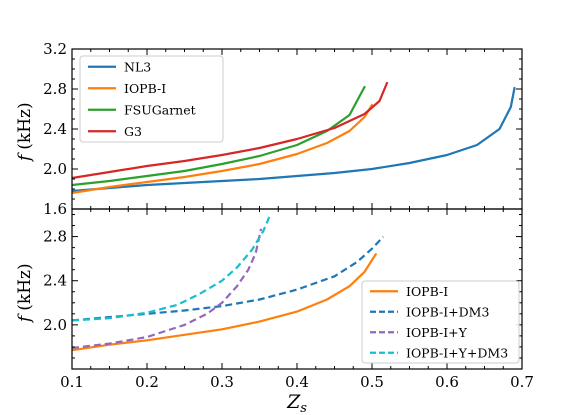 This screenshot has width=581, height=415. I want to click on bottom-legend: IOPB-I IOPB-I+DM3 IOPB-I+Y IOPB-I+Y+DM3, so click(440, 322).